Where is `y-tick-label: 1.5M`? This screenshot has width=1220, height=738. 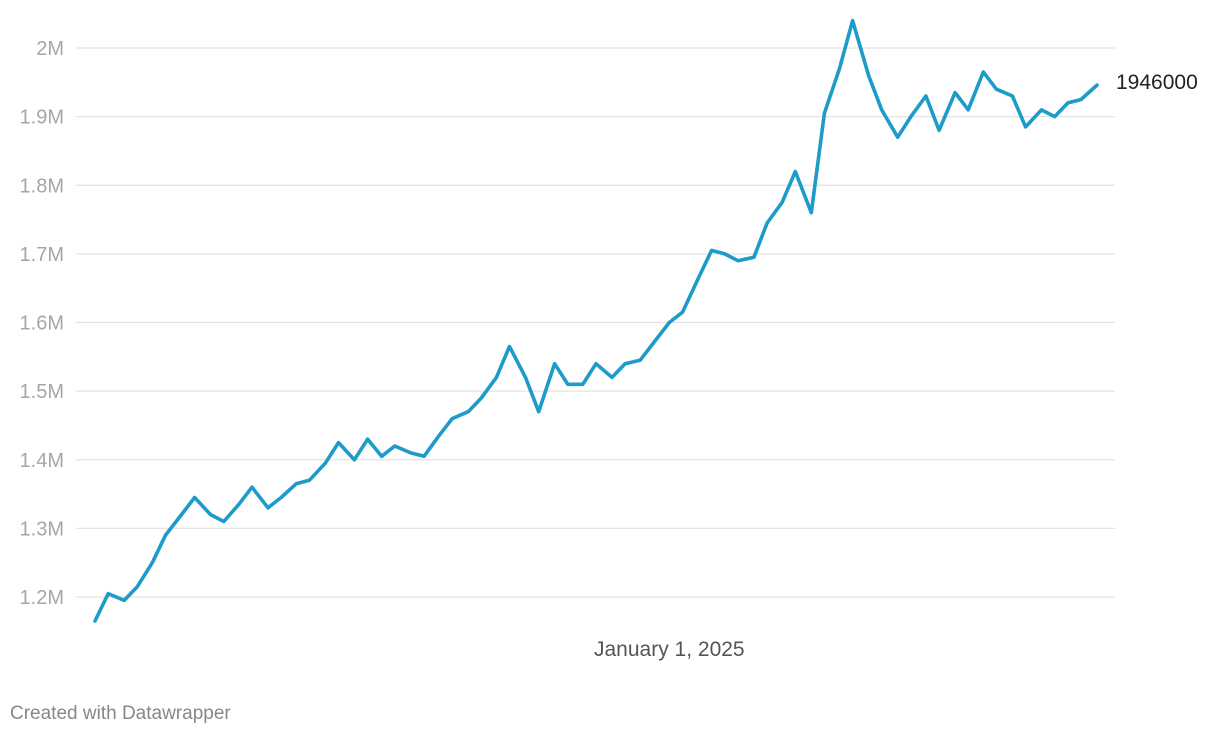
y-tick-label: 1.5M is located at coordinates (42, 392).